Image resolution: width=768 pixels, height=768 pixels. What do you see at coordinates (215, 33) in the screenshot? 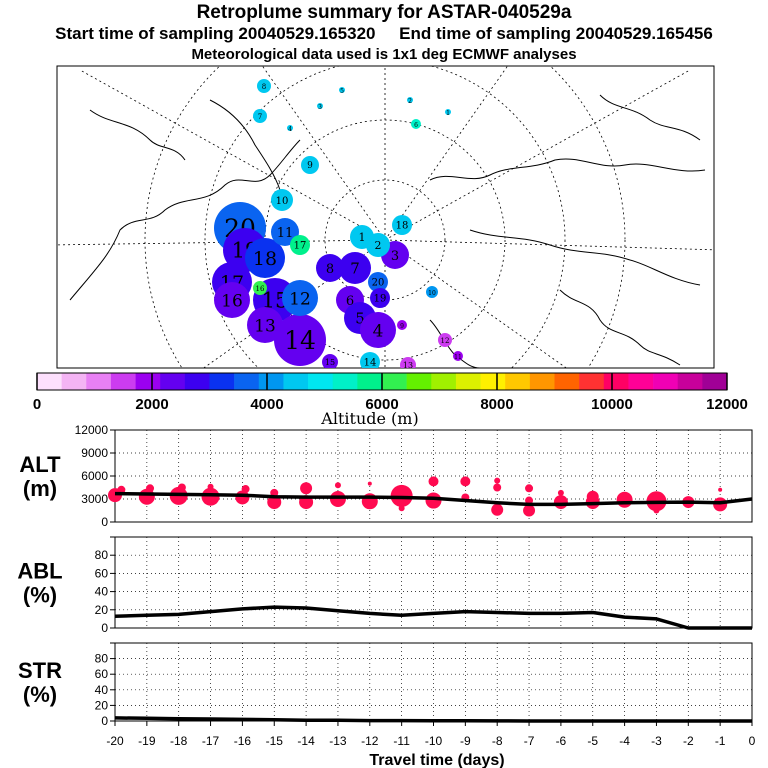
I see `start-time-label: Start time of sampling 20040529.165320` at bounding box center [215, 33].